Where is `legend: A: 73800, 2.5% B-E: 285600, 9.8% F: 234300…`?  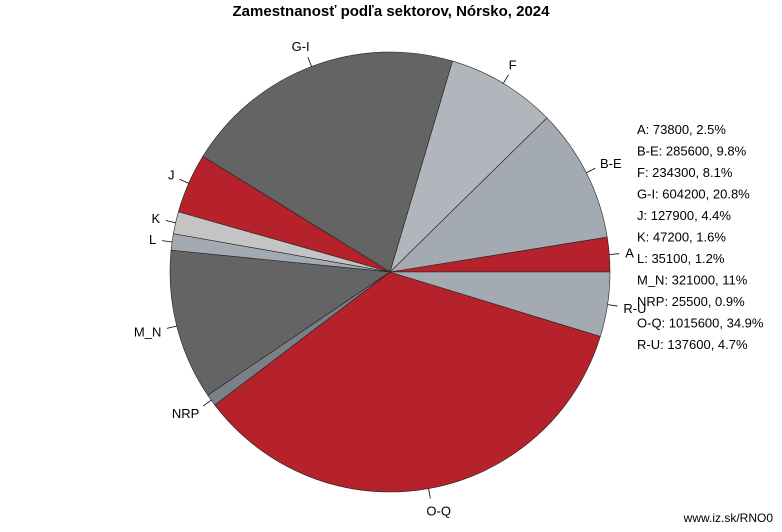 legend: A: 73800, 2.5% B-E: 285600, 9.8% F: 234300… is located at coordinates (700, 237).